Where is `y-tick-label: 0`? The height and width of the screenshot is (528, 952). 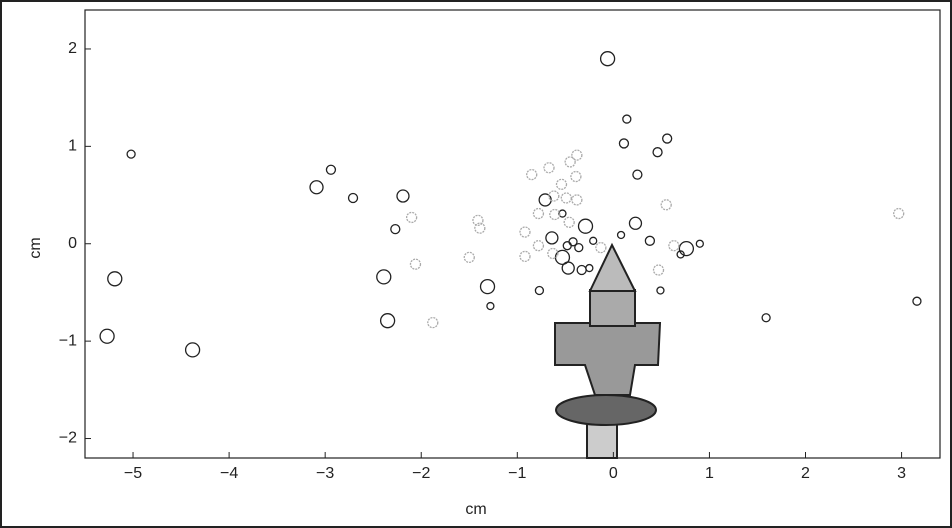
y-tick-label: 0 is located at coordinates (72, 243).